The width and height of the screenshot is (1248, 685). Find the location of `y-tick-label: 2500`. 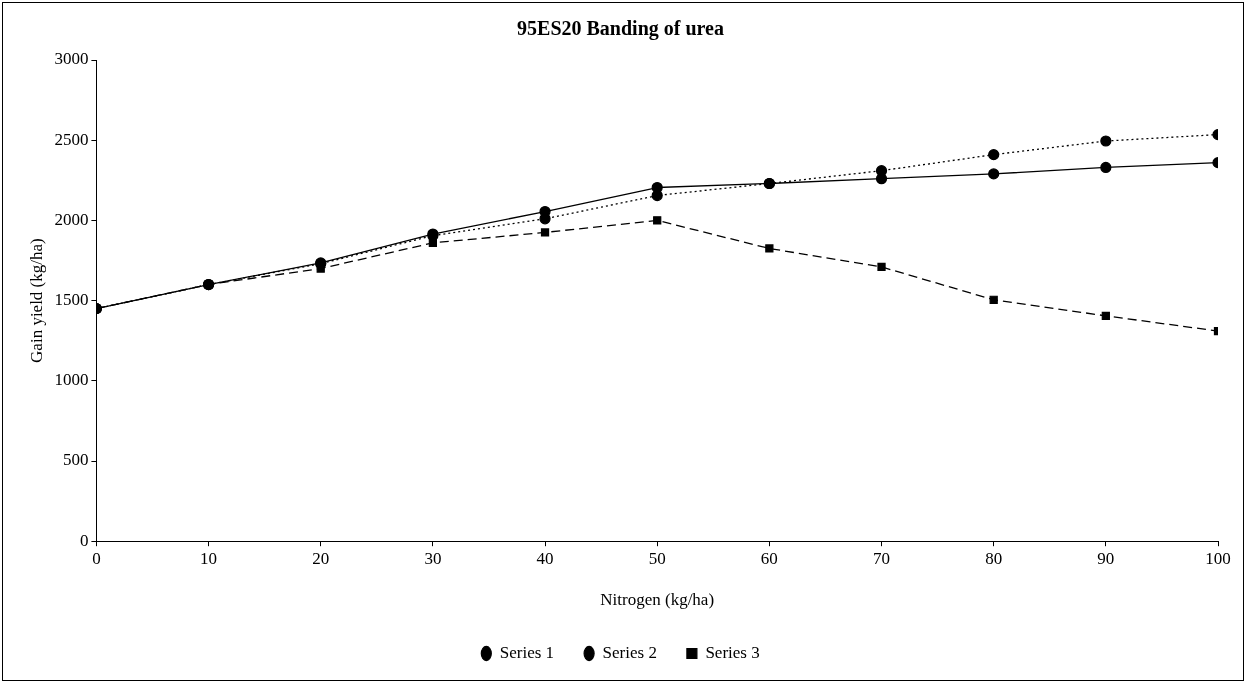

y-tick-label: 2500 is located at coordinates (71, 139).